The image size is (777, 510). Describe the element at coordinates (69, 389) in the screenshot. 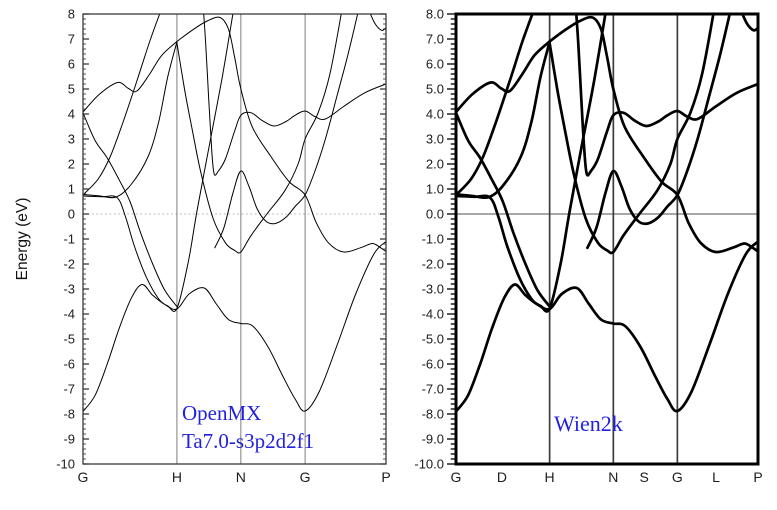

I see `y-tick-label: -7` at that location.